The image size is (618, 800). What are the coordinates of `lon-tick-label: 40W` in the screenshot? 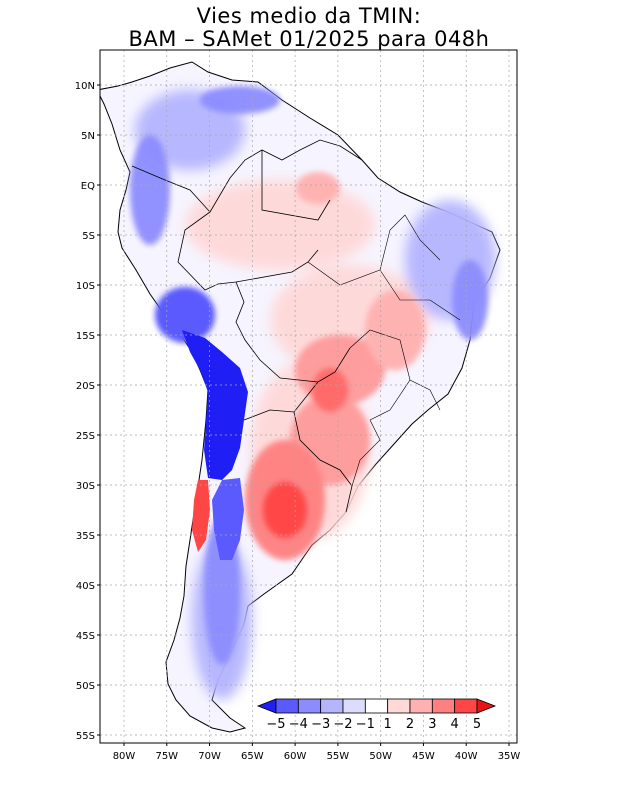 It's located at (466, 756).